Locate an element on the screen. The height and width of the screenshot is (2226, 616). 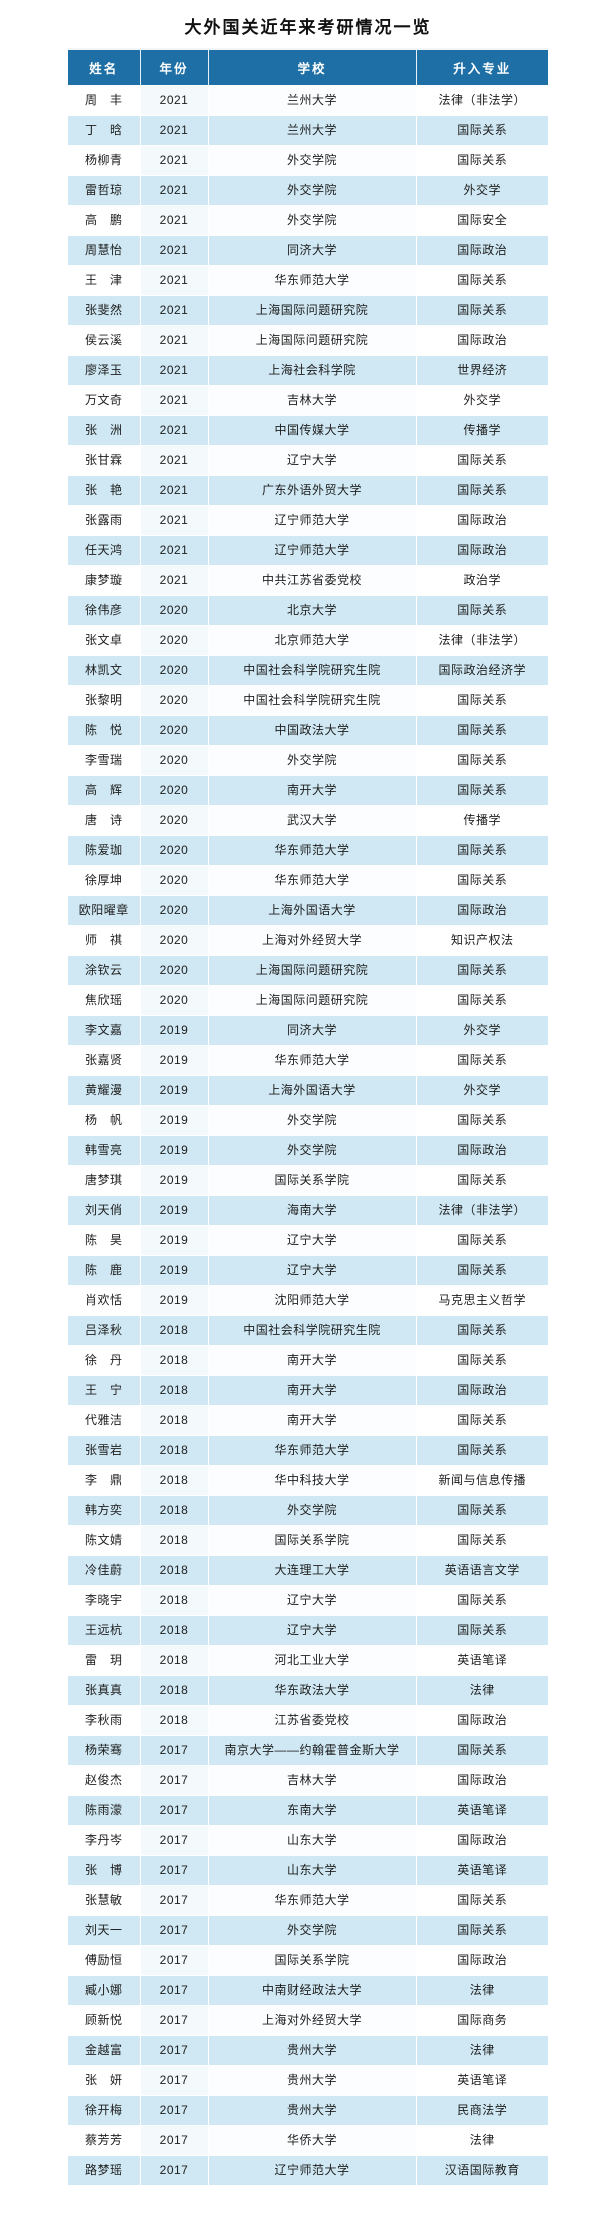
table-row: 张 博 2017 山东大学 英语笔译 is located at coordinates (308, 1870).